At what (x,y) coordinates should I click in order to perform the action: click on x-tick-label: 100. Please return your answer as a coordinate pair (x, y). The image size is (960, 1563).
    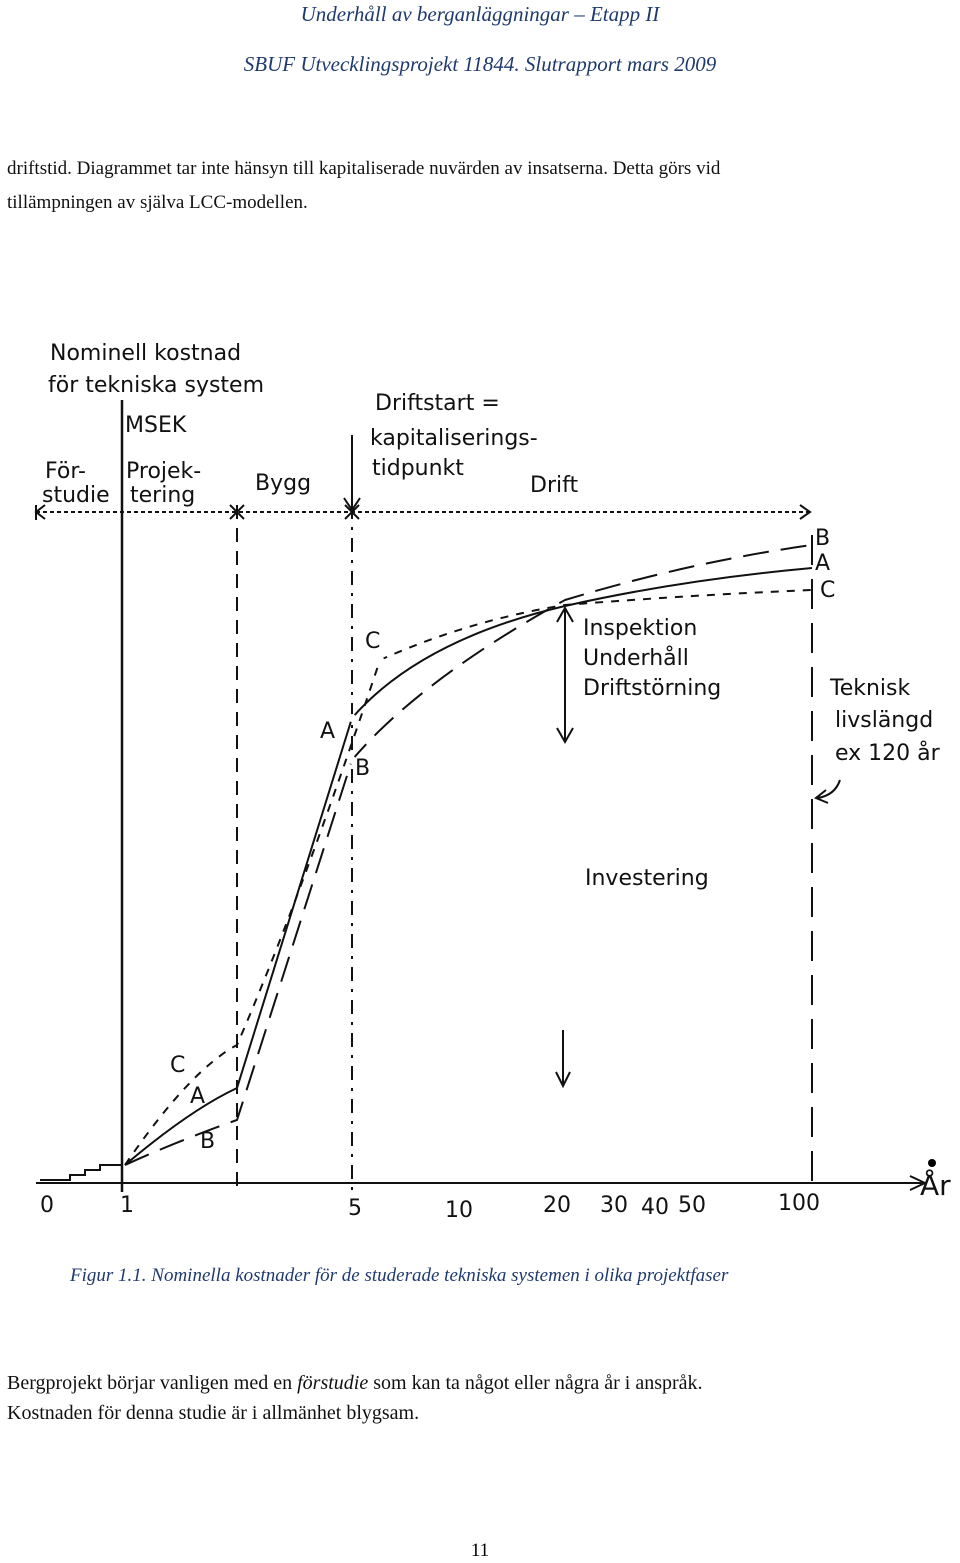
    Looking at the image, I should click on (799, 1203).